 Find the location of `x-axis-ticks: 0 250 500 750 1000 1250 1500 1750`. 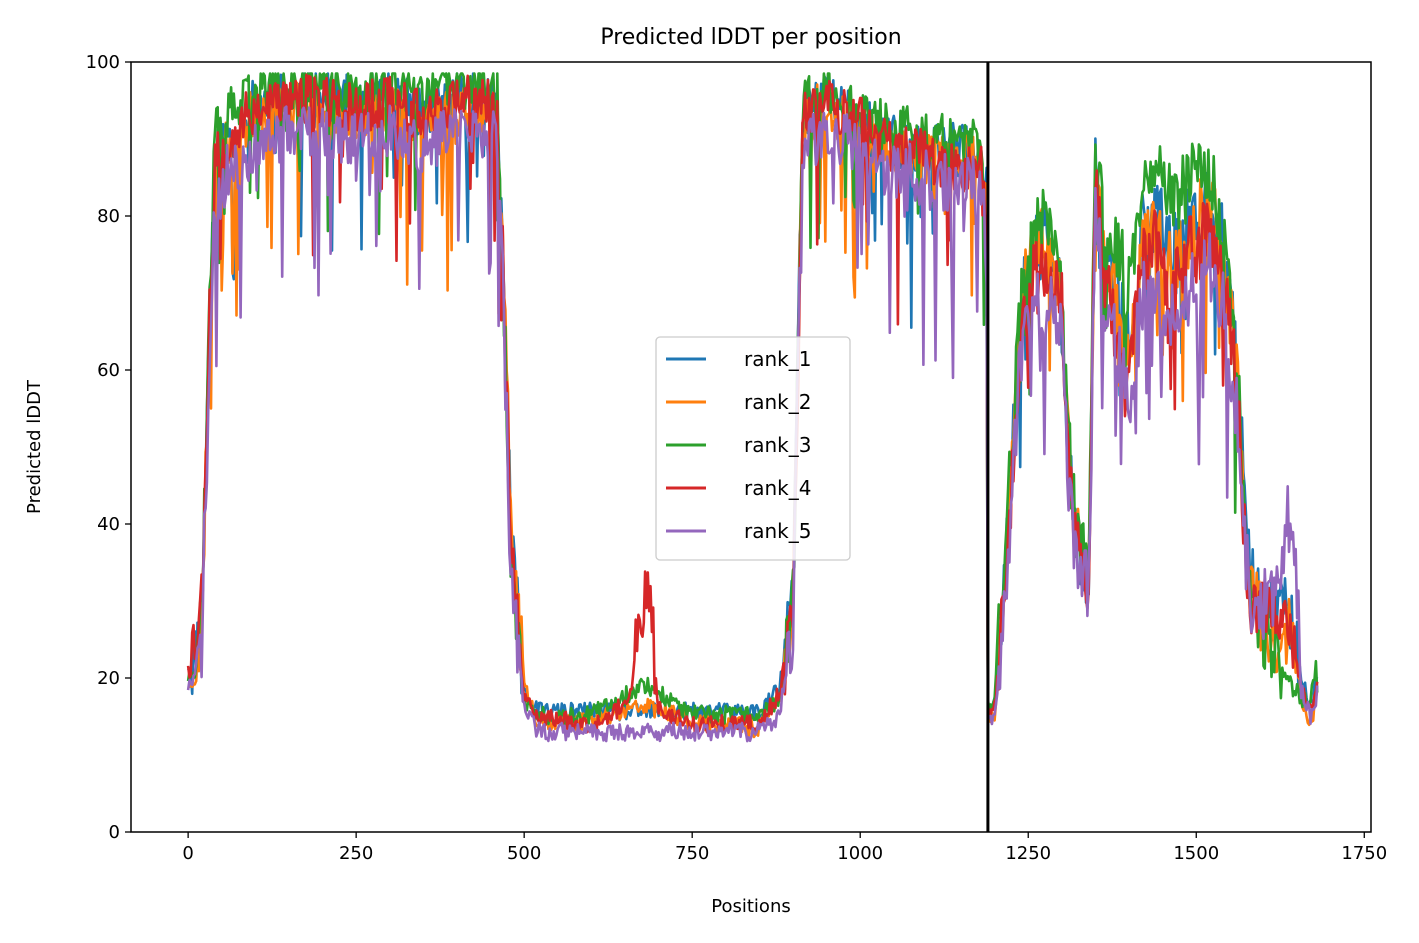

x-axis-ticks: 0 250 500 750 1000 1250 1500 1750 is located at coordinates (784, 848).